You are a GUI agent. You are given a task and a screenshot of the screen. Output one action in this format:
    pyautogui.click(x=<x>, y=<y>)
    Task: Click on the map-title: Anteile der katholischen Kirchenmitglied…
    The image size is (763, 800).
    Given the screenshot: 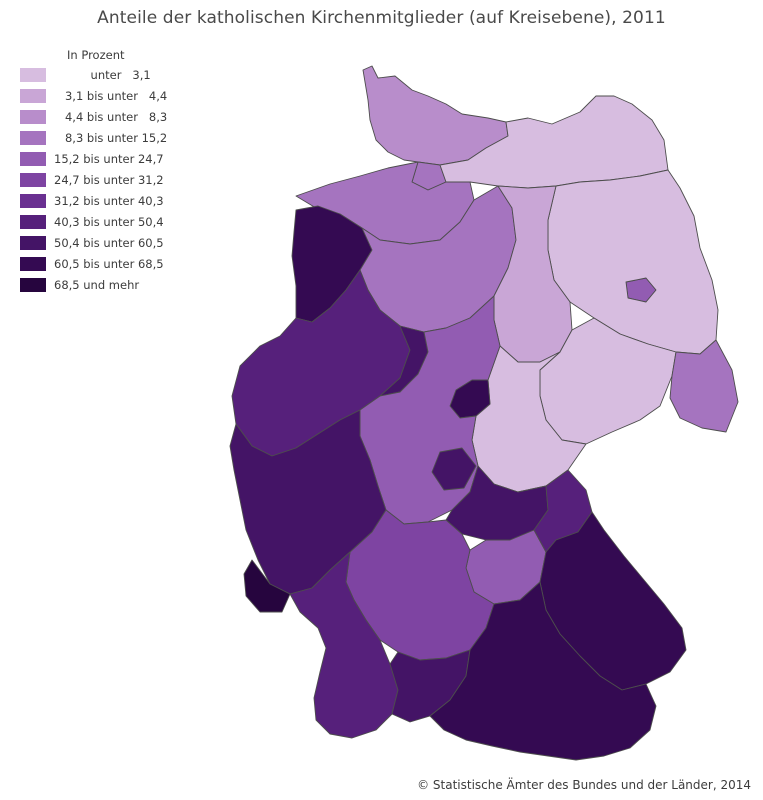 What is the action you would take?
    pyautogui.click(x=381, y=18)
    